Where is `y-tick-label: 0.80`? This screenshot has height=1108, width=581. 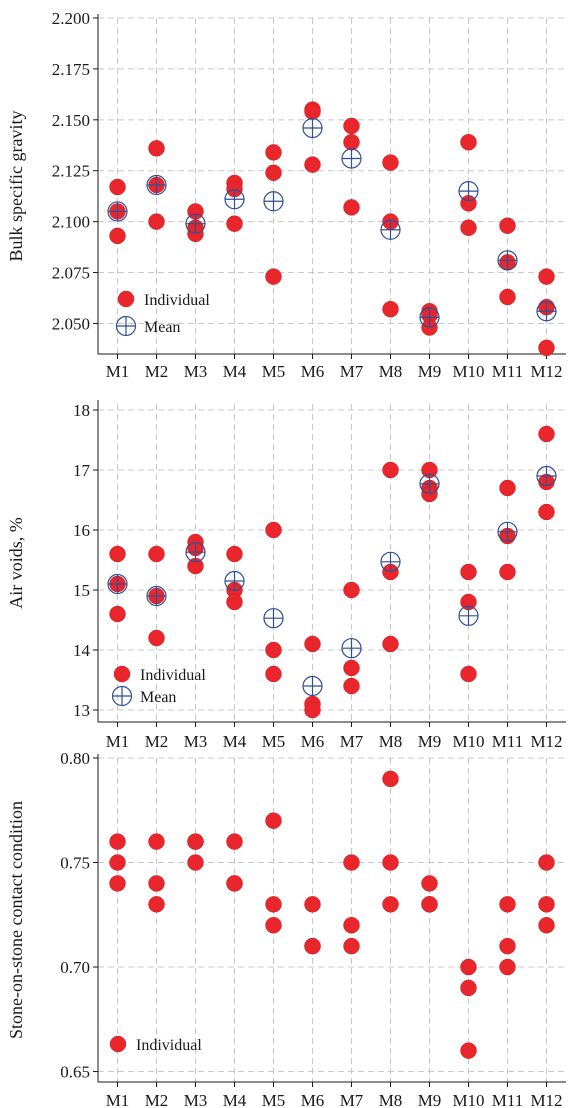 y-tick-label: 0.80 is located at coordinates (75, 758).